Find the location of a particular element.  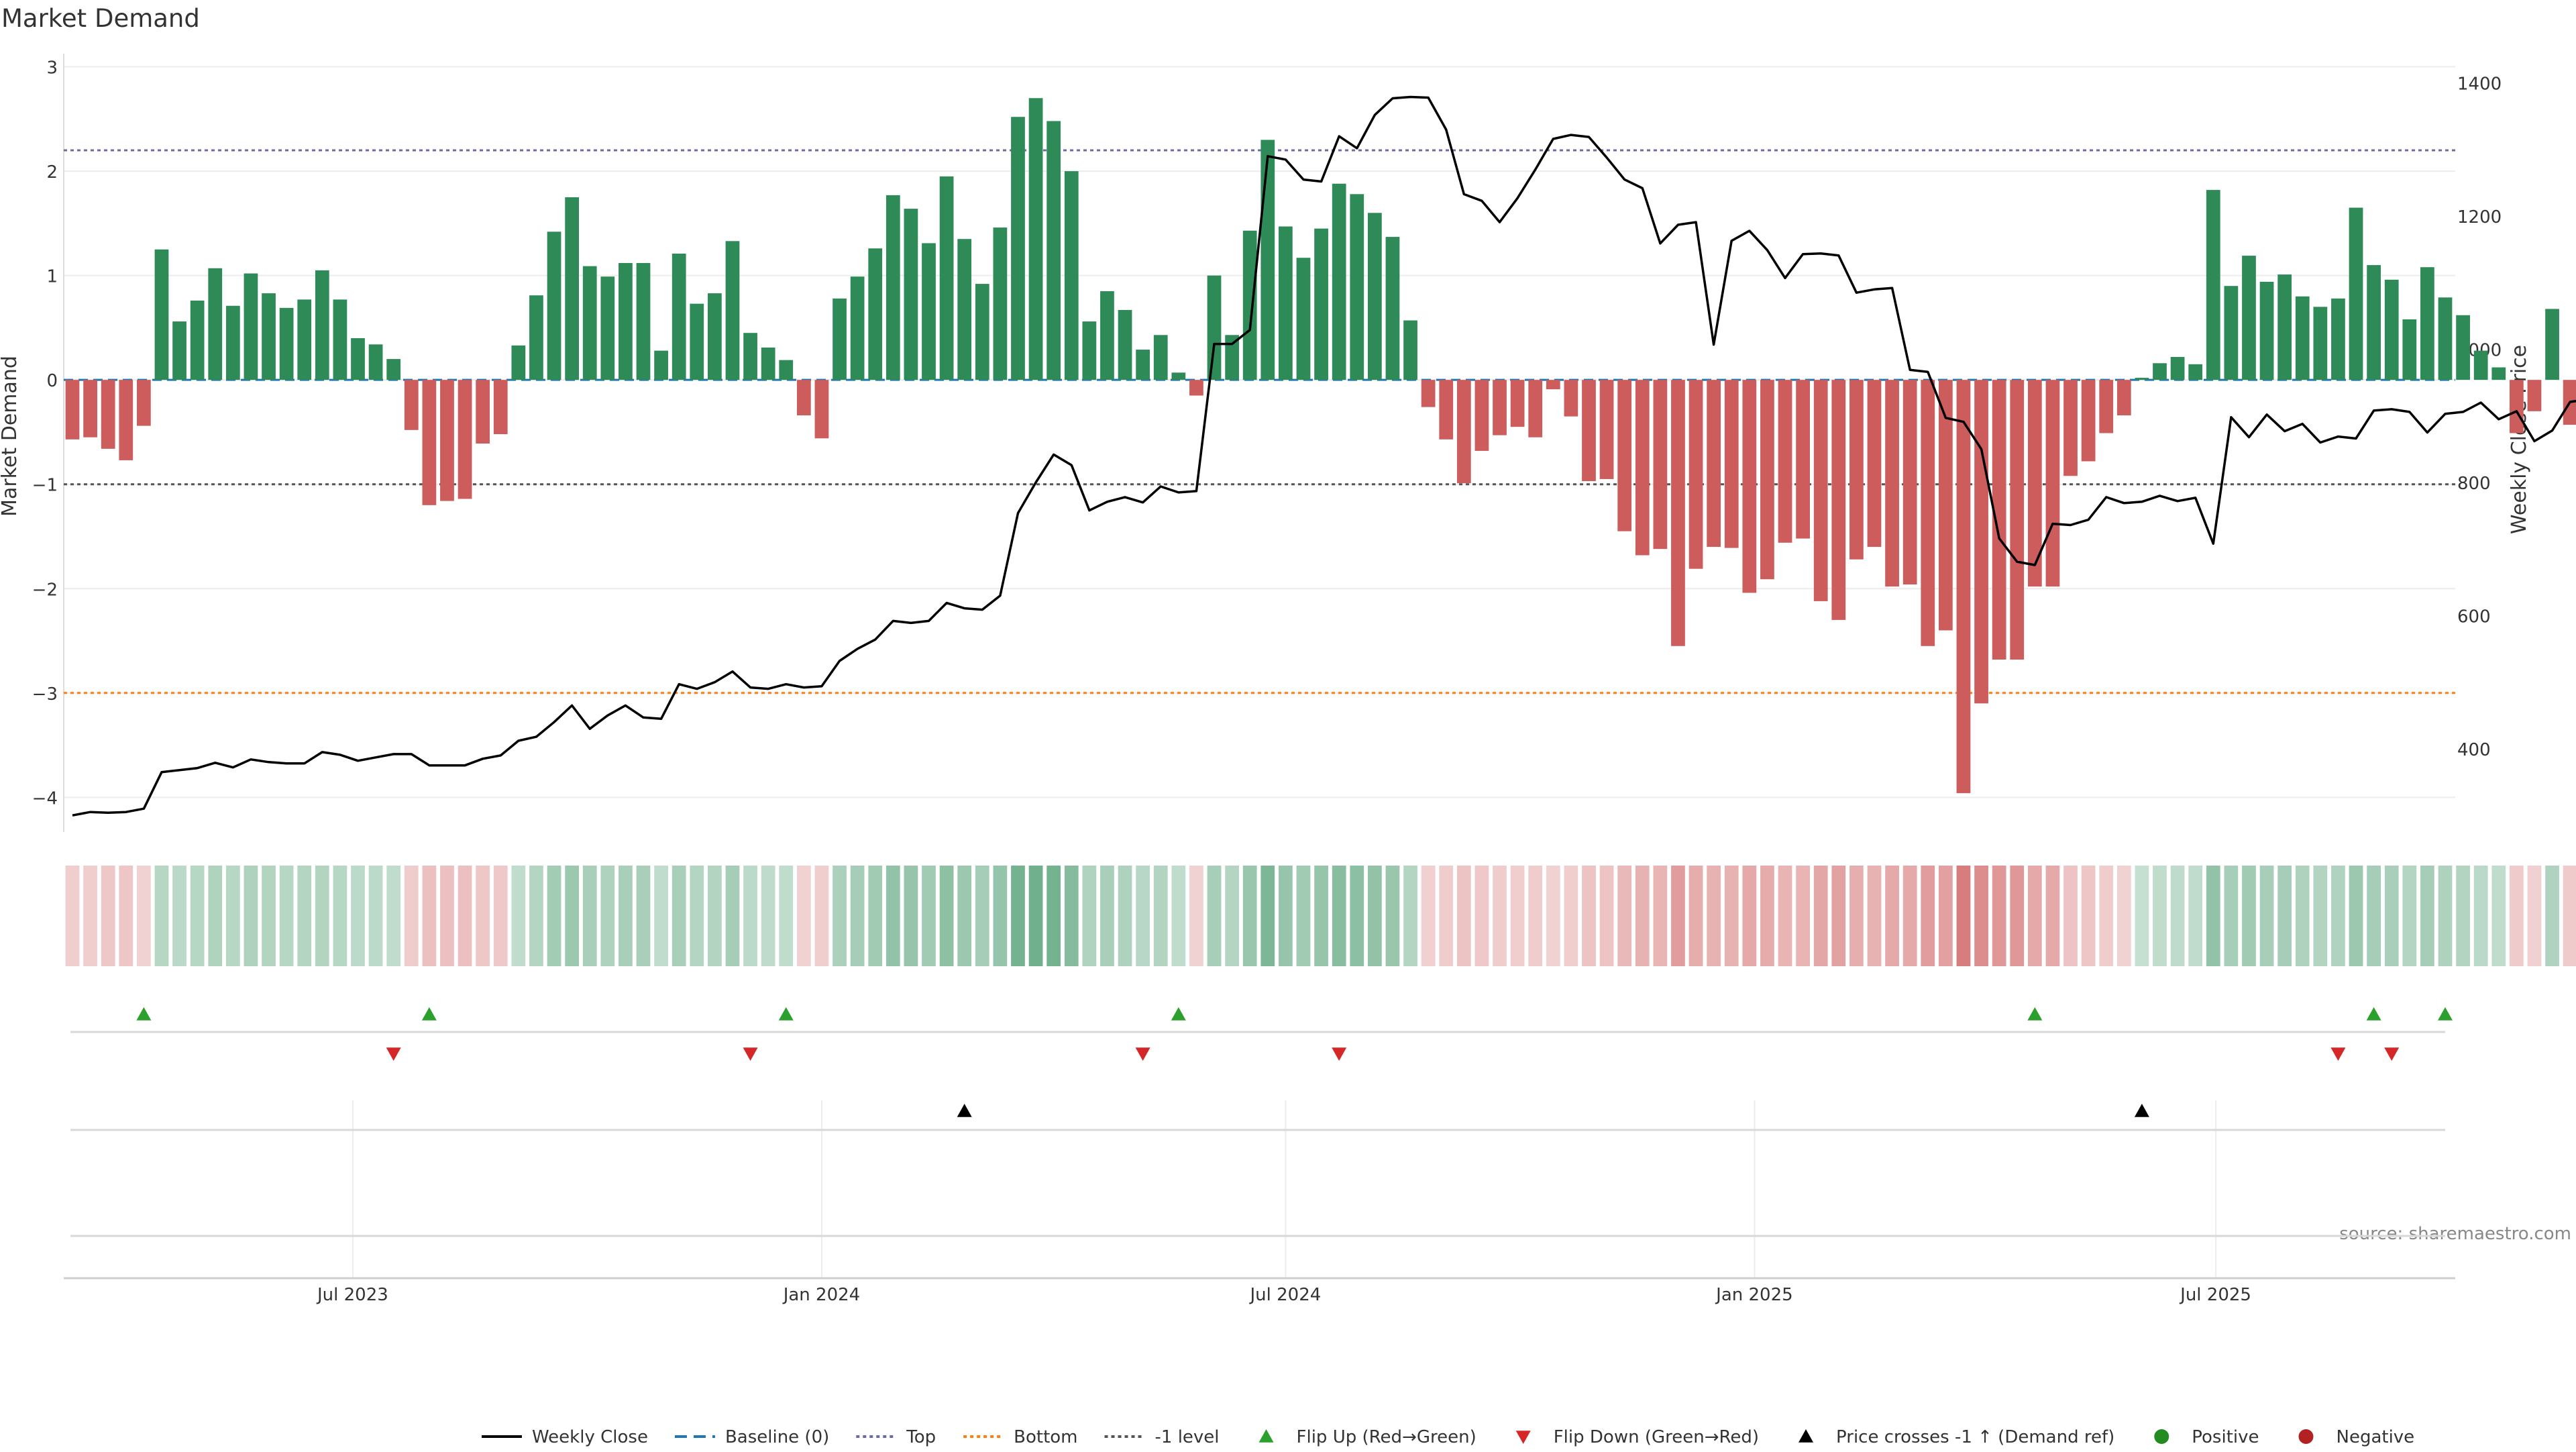

left-tick-label: −1 is located at coordinates (45, 486).